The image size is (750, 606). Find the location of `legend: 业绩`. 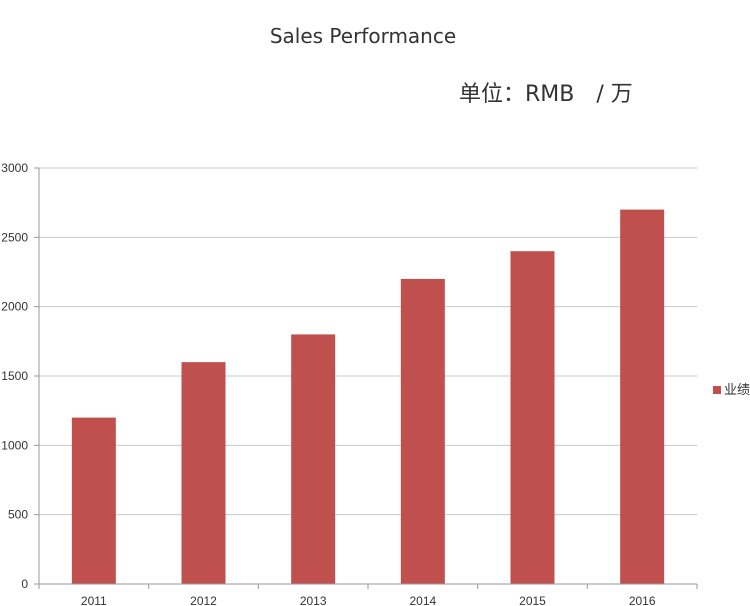

legend: 业绩 is located at coordinates (731, 390).